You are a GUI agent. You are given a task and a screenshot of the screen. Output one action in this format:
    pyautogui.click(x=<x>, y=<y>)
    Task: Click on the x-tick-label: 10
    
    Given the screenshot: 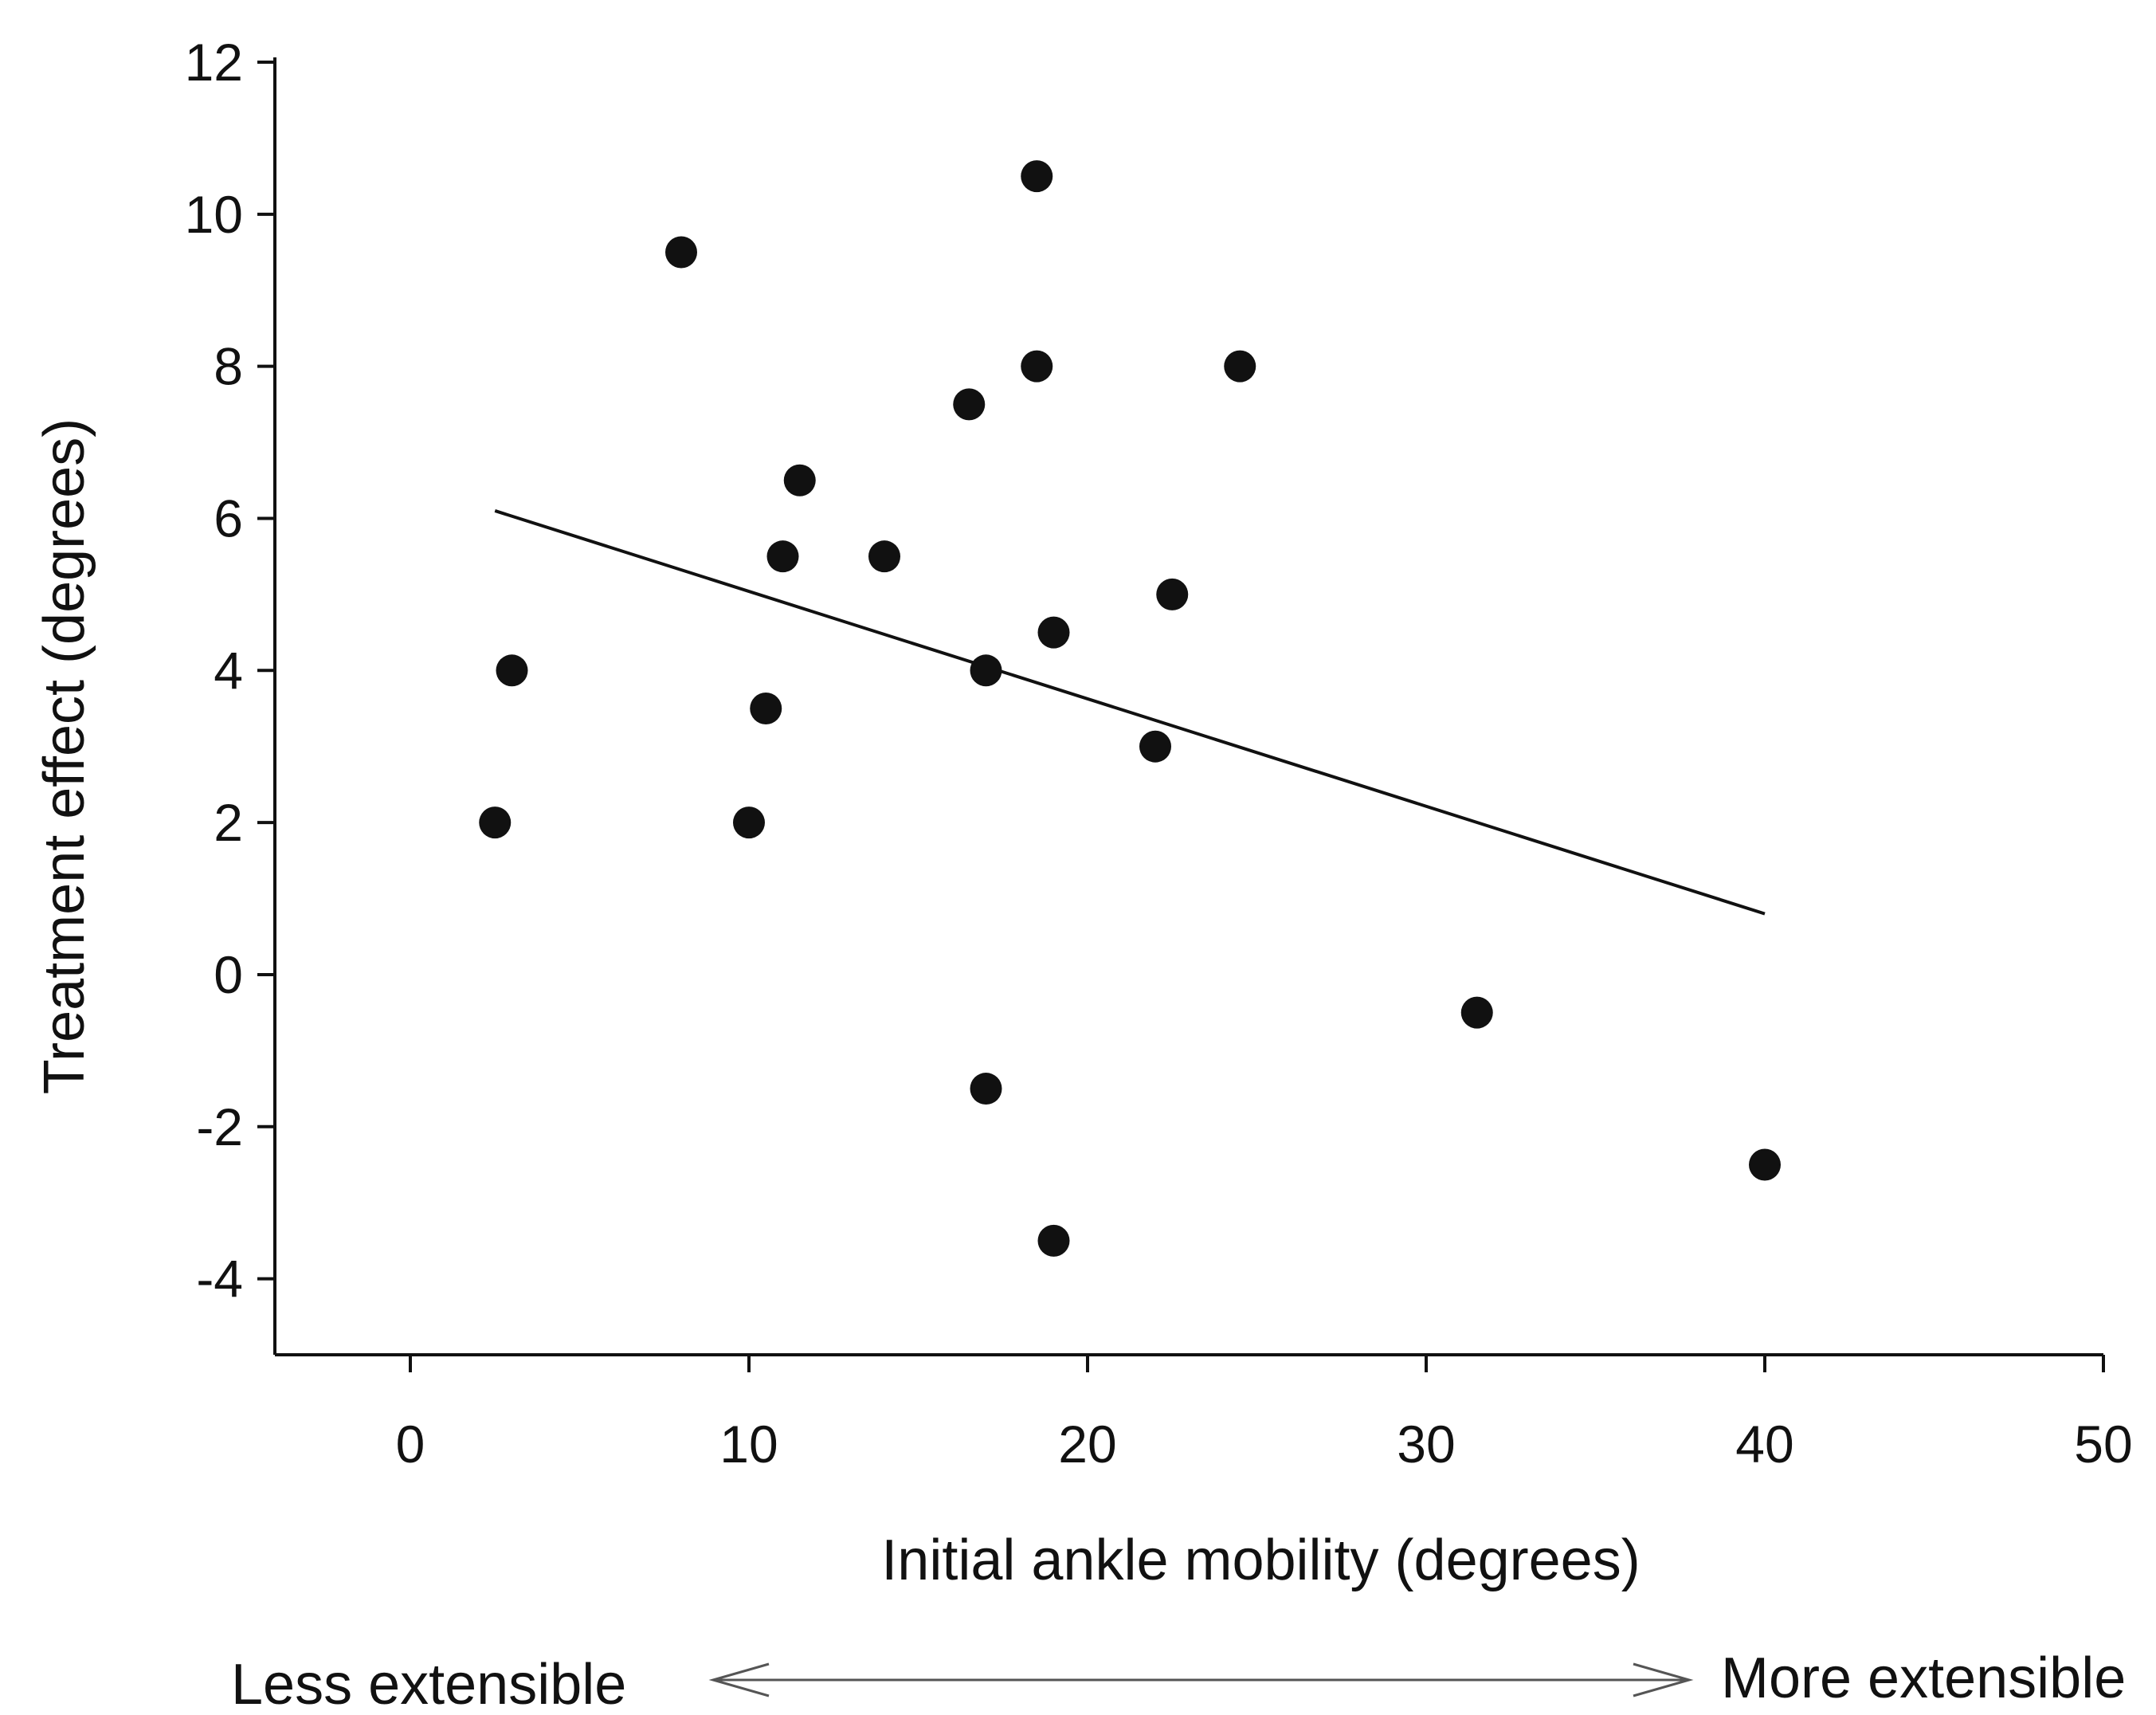 What is the action you would take?
    pyautogui.click(x=748, y=1444)
    